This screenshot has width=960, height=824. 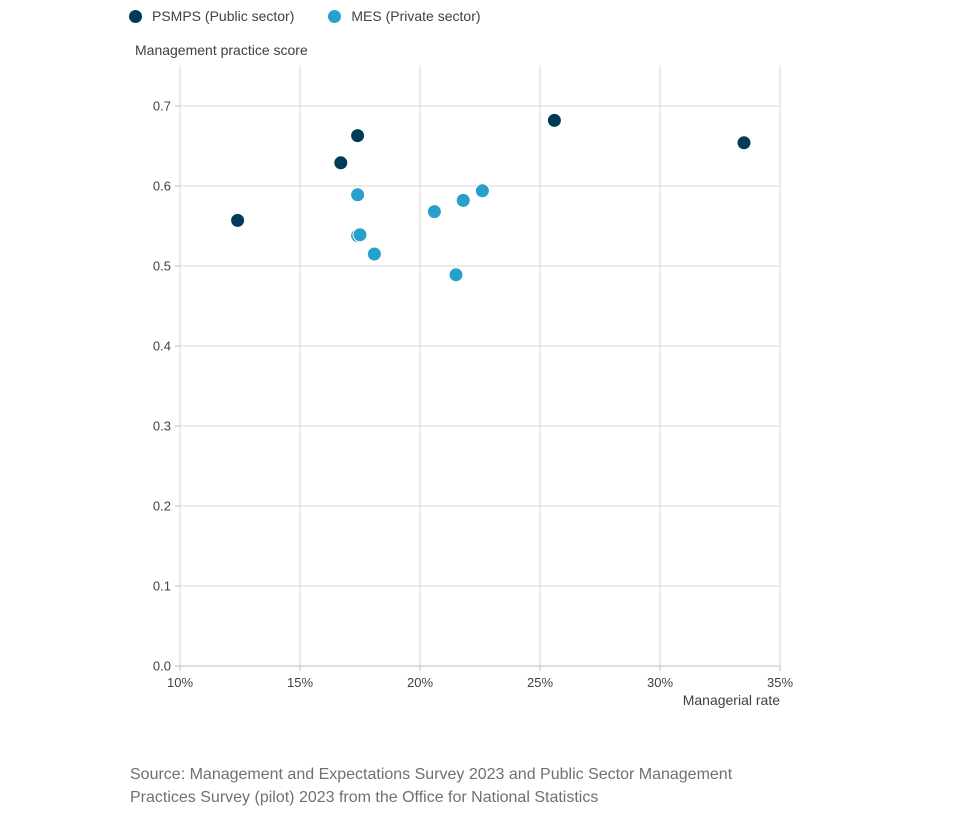 I want to click on y-tick-label: 0.4, so click(x=162, y=346).